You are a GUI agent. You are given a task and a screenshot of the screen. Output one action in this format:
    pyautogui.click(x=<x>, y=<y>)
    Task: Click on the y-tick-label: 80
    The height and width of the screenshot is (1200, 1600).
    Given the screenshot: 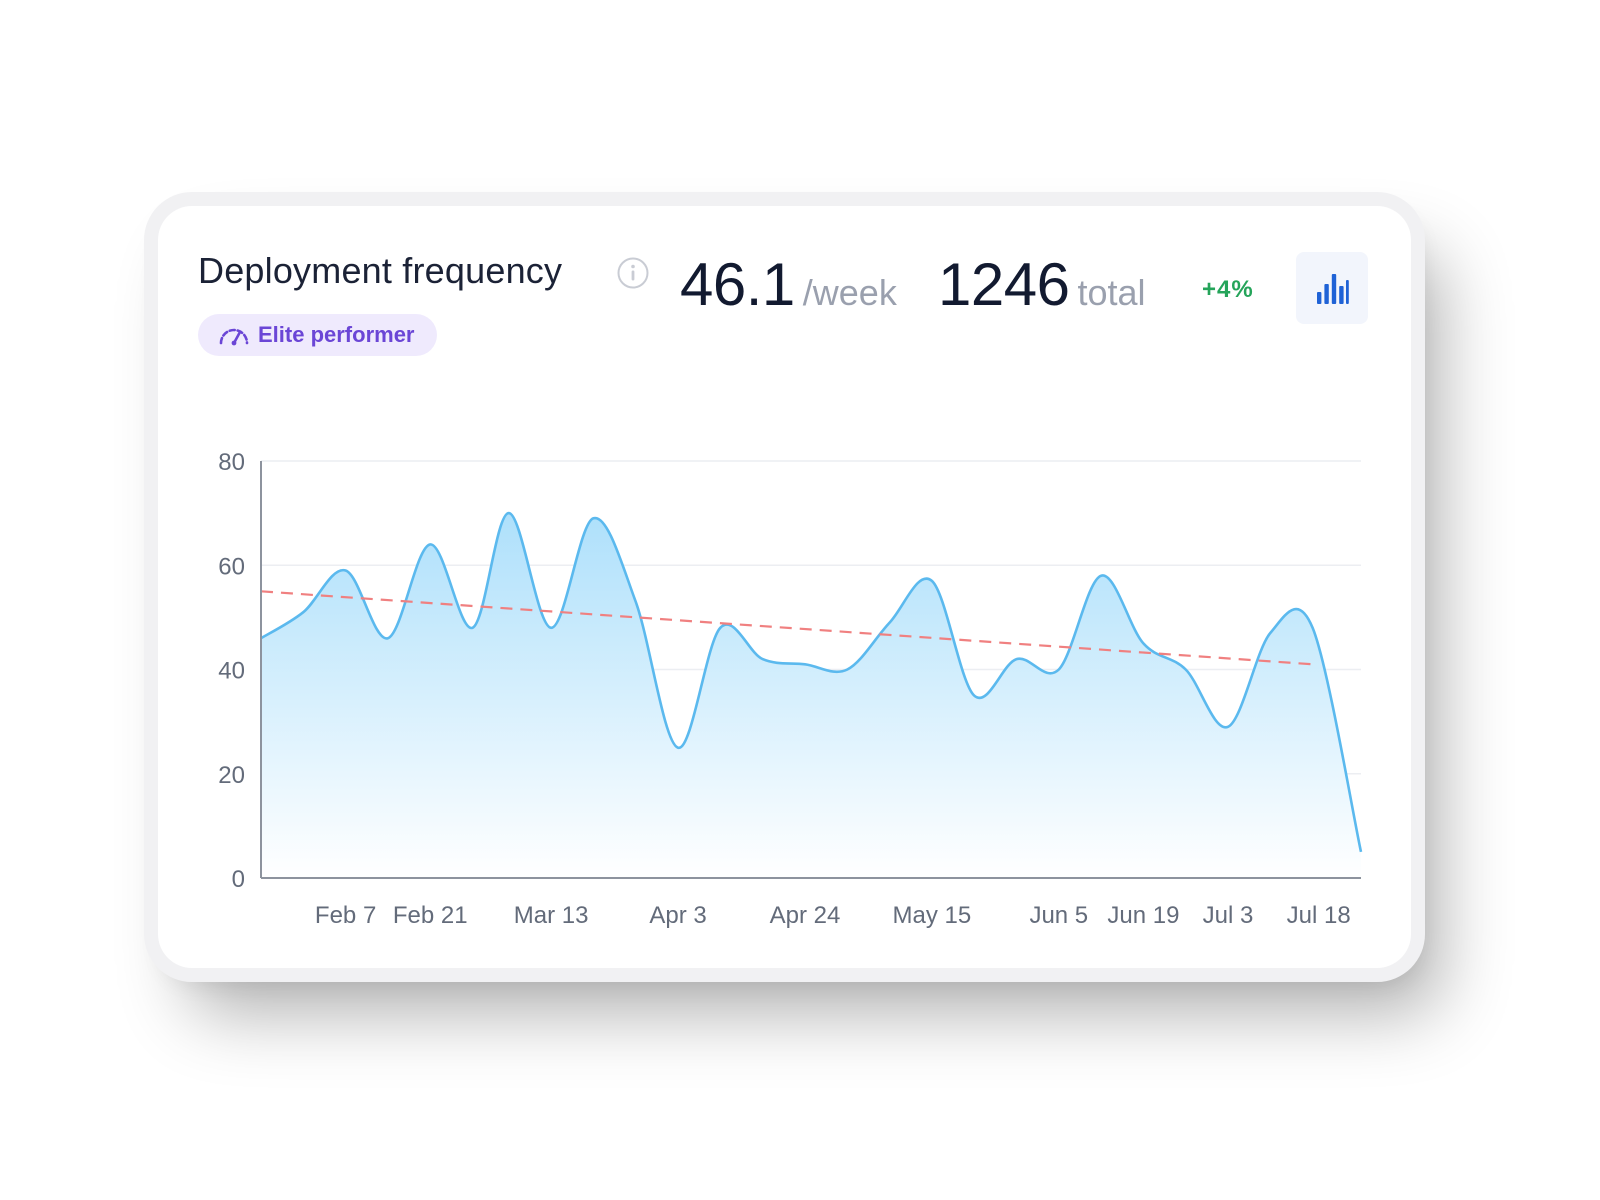 What is the action you would take?
    pyautogui.click(x=231, y=462)
    